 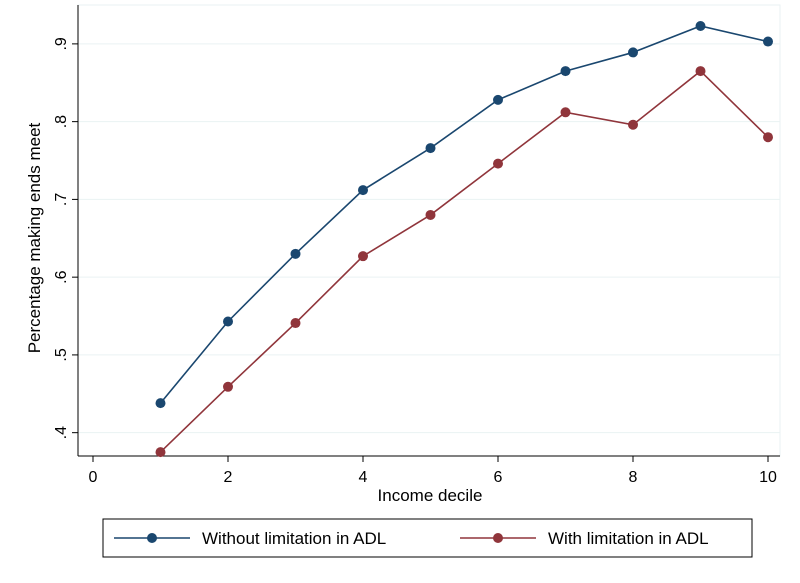 I want to click on y-tick-label: .7, so click(x=61, y=199).